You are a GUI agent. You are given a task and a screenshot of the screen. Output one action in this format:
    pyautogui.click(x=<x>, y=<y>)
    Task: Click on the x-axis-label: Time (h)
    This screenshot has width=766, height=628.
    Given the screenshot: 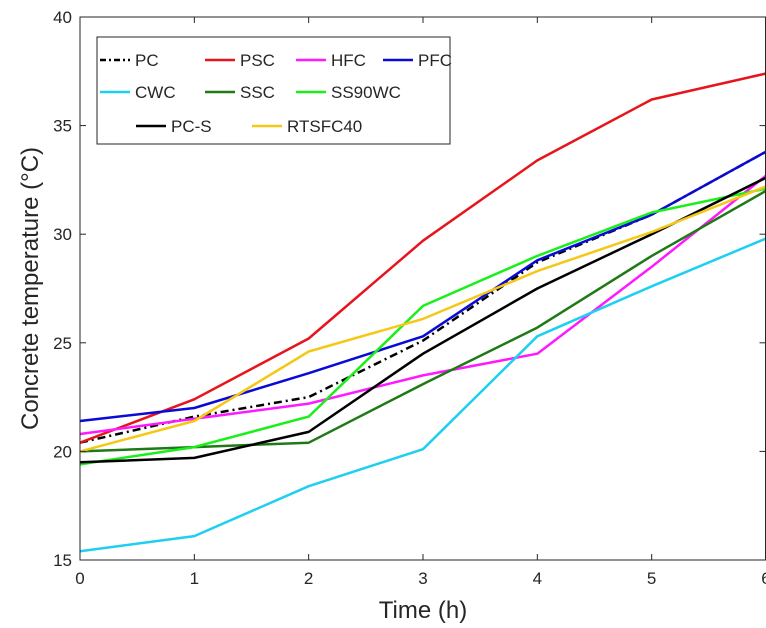 What is the action you would take?
    pyautogui.click(x=423, y=610)
    